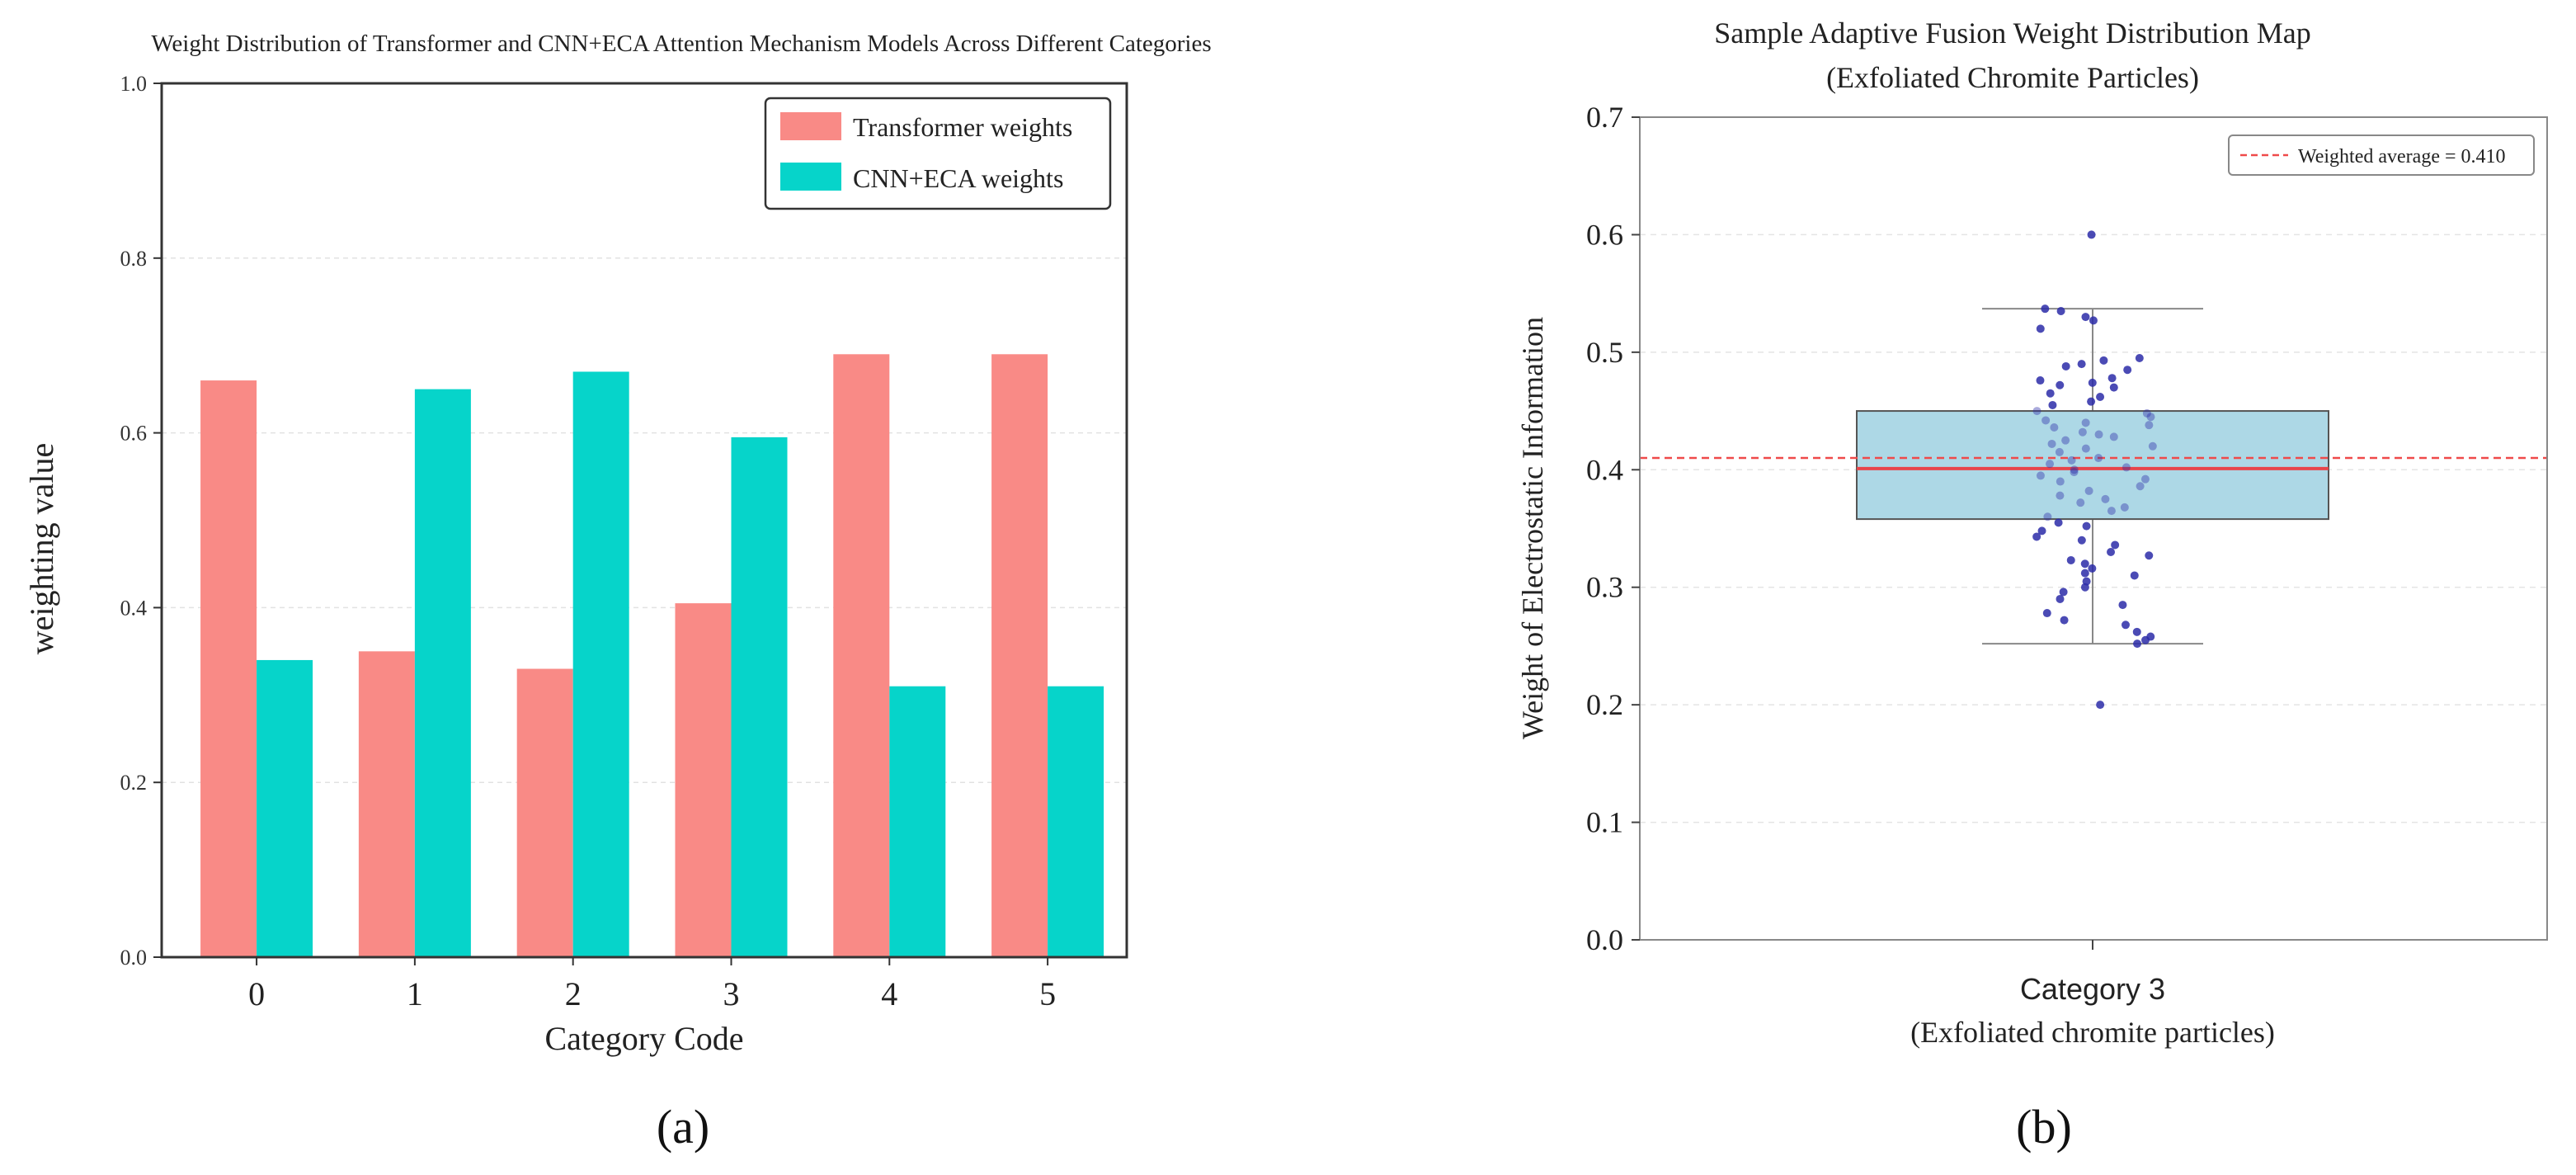 The image size is (2576, 1175). Describe the element at coordinates (810, 177) in the screenshot. I see `legend-swatch-cnn-eca` at that location.